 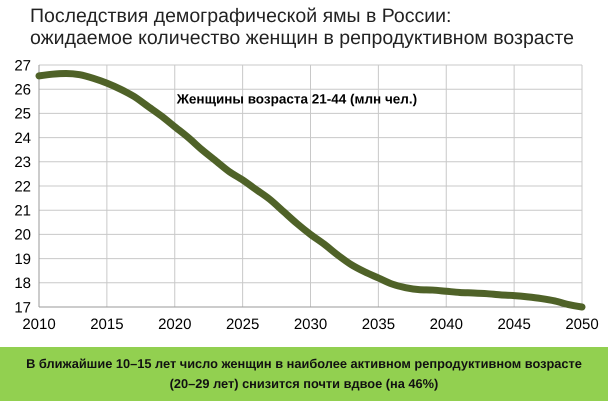 I want to click on y-tick-label: 24, so click(x=22, y=138).